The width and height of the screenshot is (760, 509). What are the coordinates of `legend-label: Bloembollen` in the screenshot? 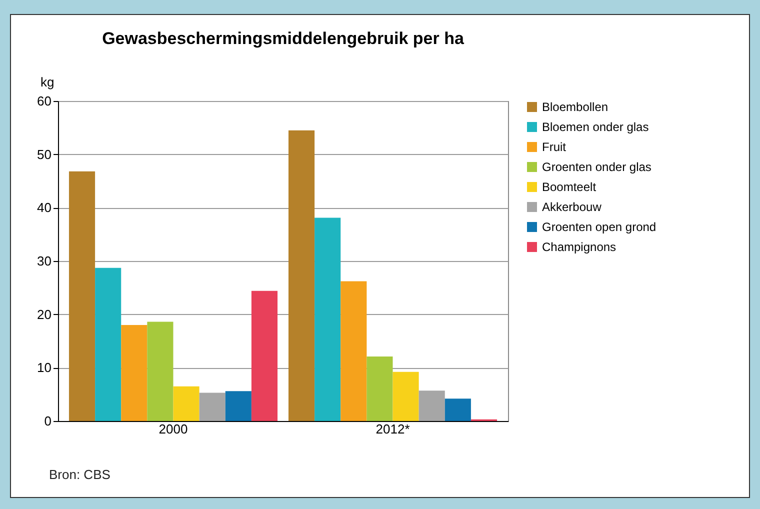 It's located at (575, 107).